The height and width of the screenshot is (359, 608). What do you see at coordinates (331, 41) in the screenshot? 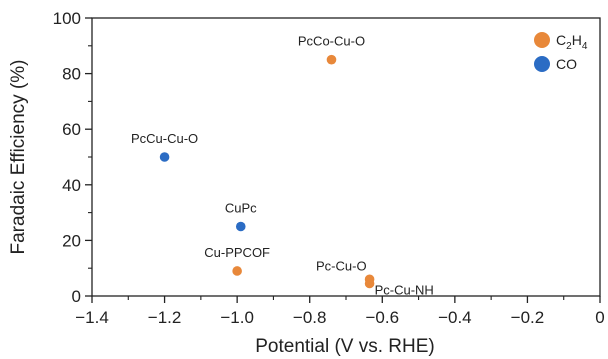
I see `point-label: PcCo-Cu-O` at bounding box center [331, 41].